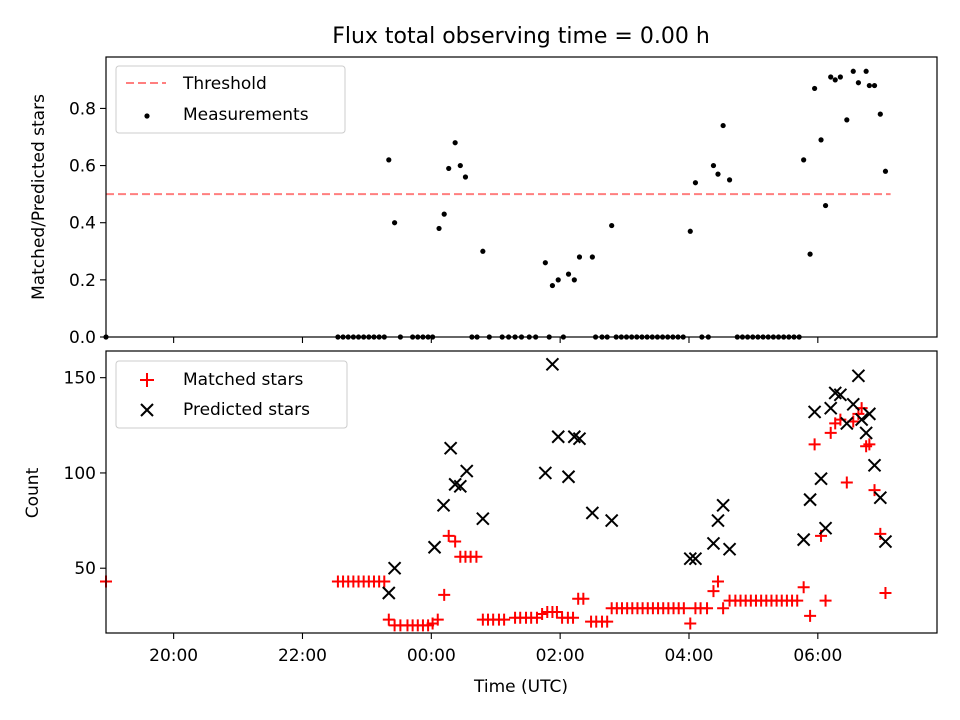 This screenshot has width=960, height=720. I want to click on bottom-xlabel: Time (UTC), so click(520, 687).